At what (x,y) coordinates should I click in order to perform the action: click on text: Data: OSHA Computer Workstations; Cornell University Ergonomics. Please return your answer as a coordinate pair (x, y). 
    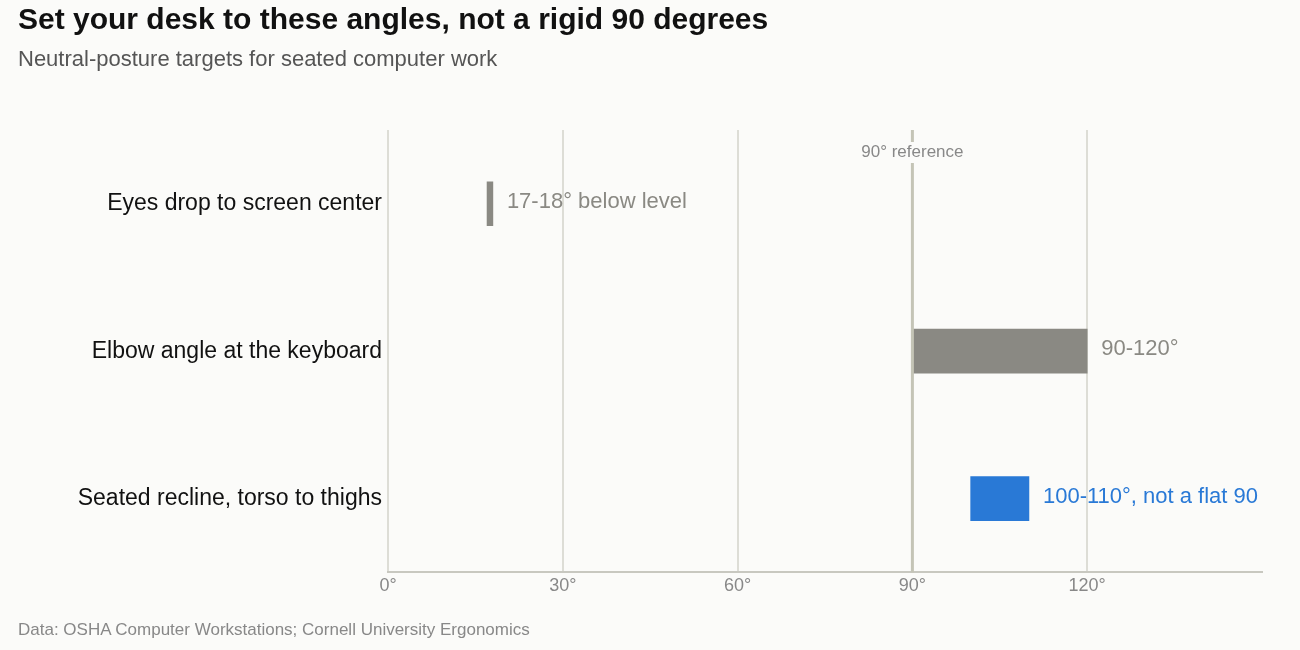
    Looking at the image, I should click on (274, 630).